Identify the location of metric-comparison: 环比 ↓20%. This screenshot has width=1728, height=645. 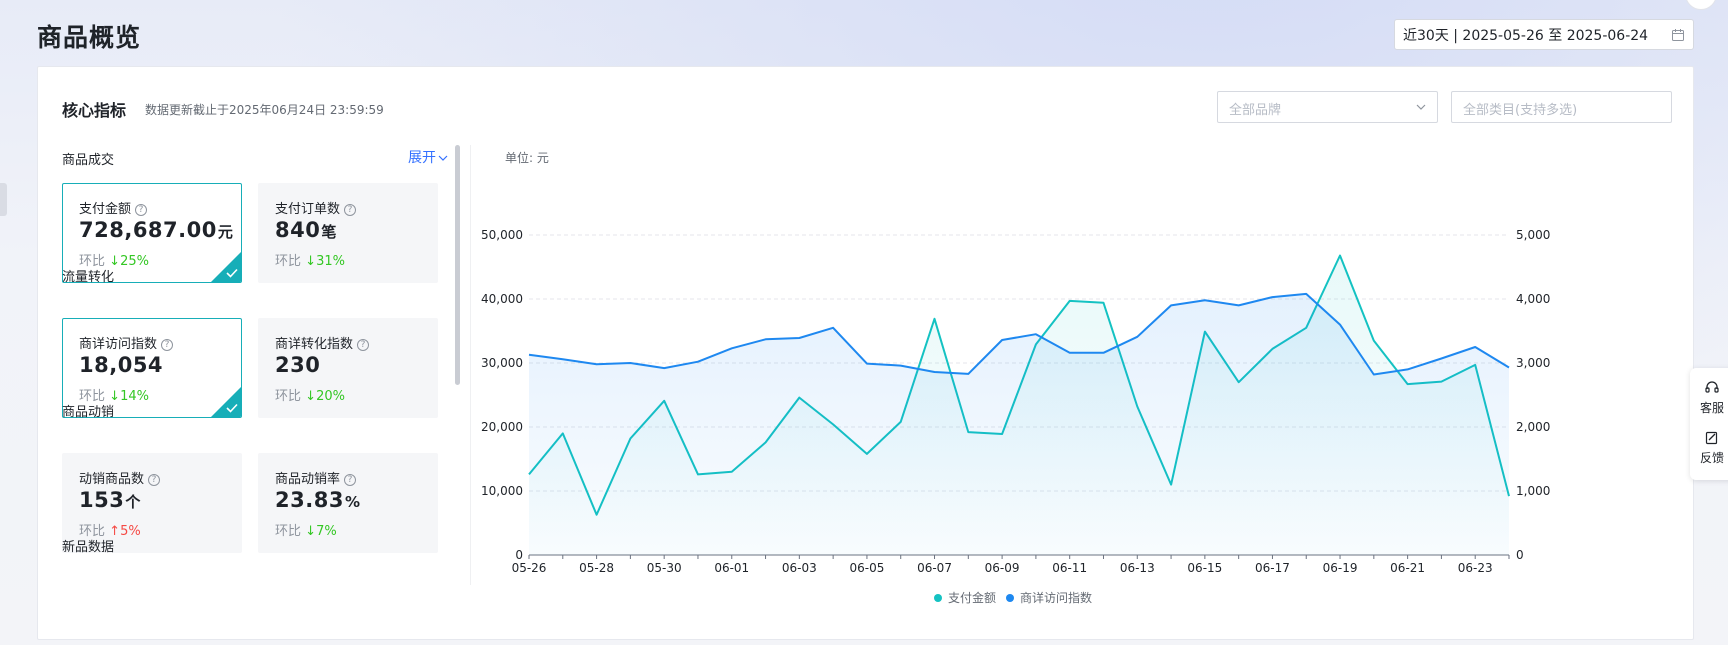
(310, 396).